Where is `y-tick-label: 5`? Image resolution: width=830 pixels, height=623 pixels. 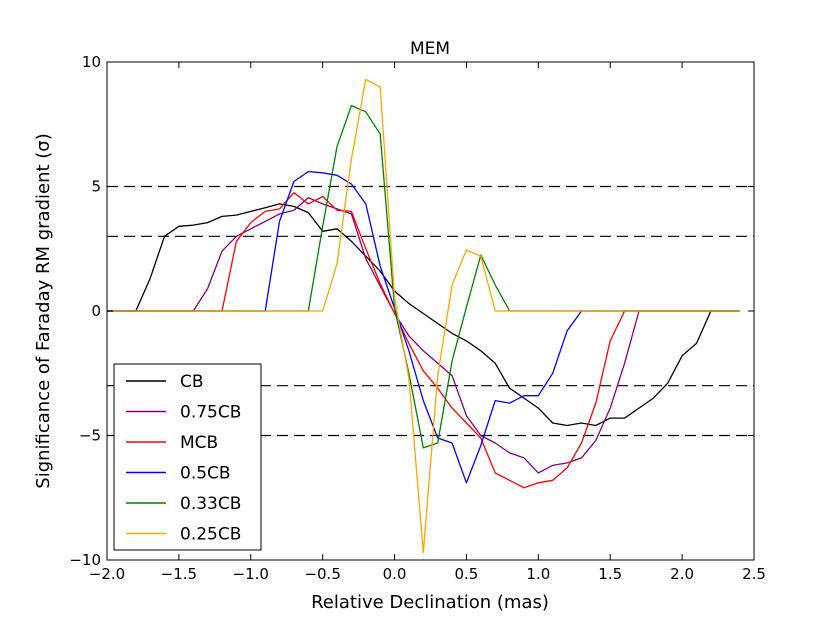 y-tick-label: 5 is located at coordinates (96, 187).